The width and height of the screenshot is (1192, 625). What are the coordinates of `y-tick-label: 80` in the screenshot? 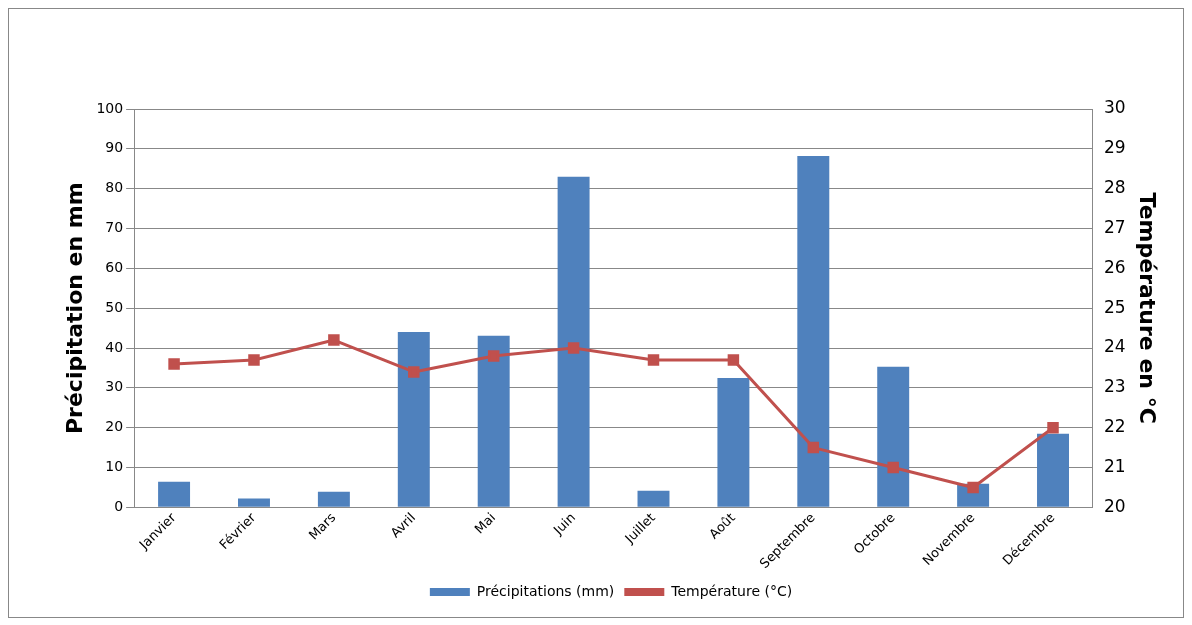 It's located at (114, 187).